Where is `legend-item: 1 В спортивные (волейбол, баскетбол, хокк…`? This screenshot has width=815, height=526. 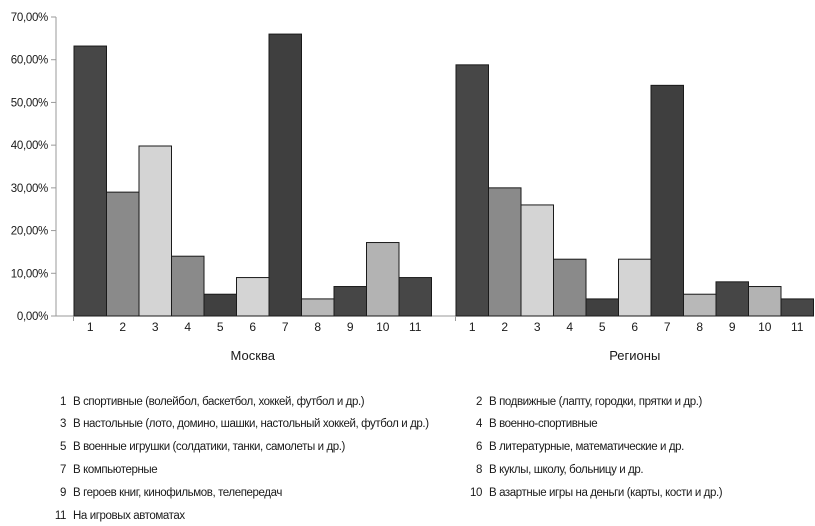
legend-item: 1 В спортивные (волейбол, баскетбол, хокк… is located at coordinates (208, 402).